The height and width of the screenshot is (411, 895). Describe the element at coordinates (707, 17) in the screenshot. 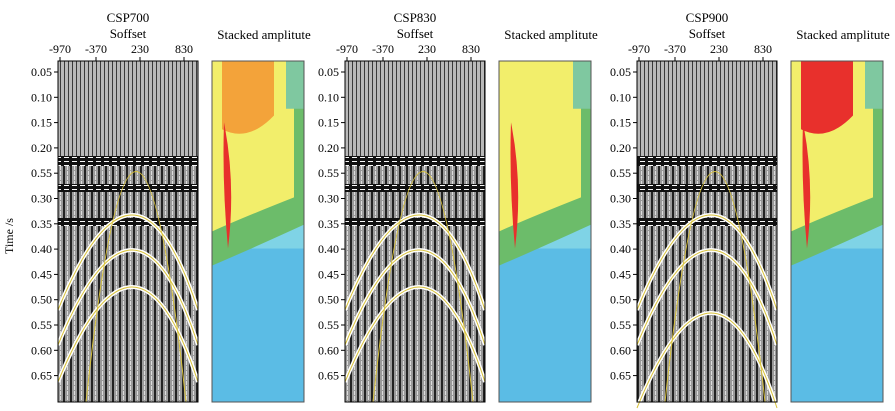

I see `csp-title: CSP900` at that location.